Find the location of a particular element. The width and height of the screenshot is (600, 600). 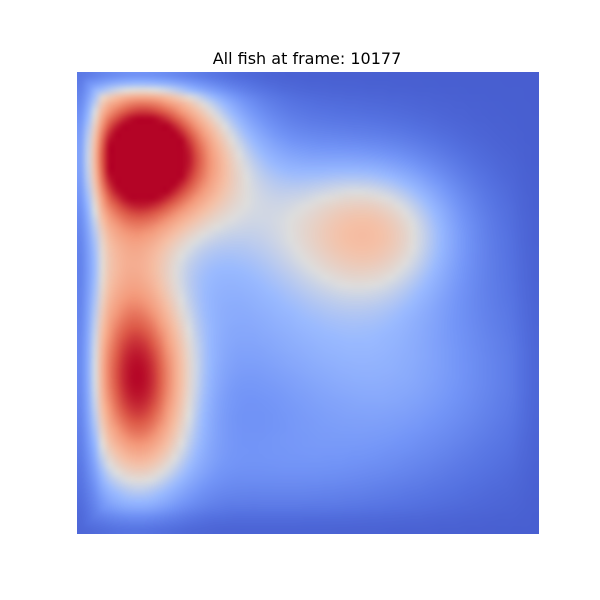

chart-title: All fish at frame: 10177 is located at coordinates (307, 58).